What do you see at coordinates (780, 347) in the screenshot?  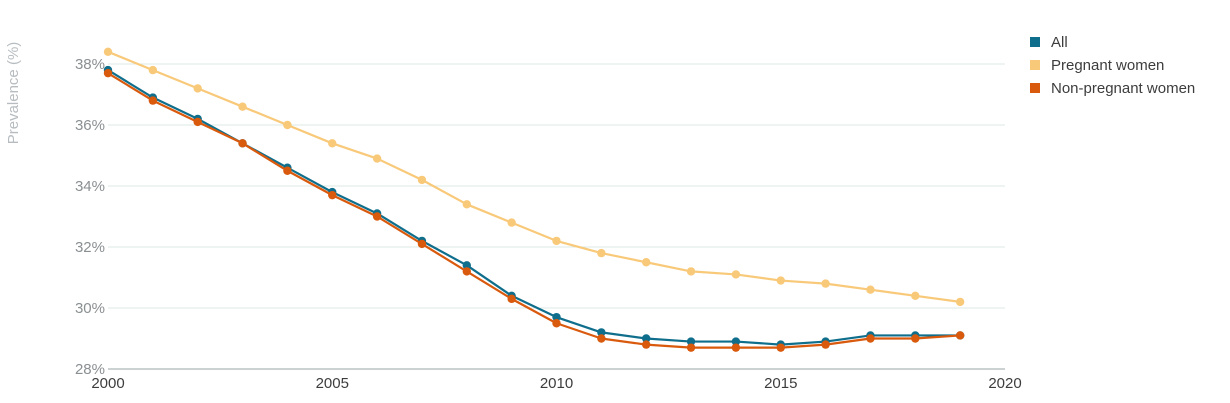 I see `data-point-non-pregnant-women-2015` at bounding box center [780, 347].